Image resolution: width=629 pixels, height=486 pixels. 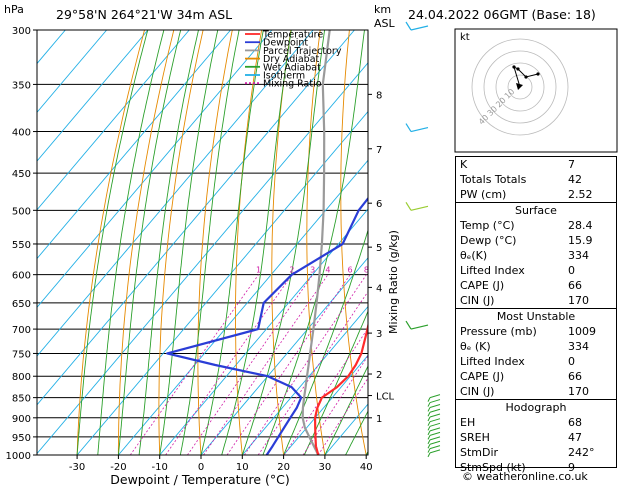 What do you see at coordinates (18, 456) in the screenshot?
I see `pressure-tick-label: 1000` at bounding box center [18, 456].